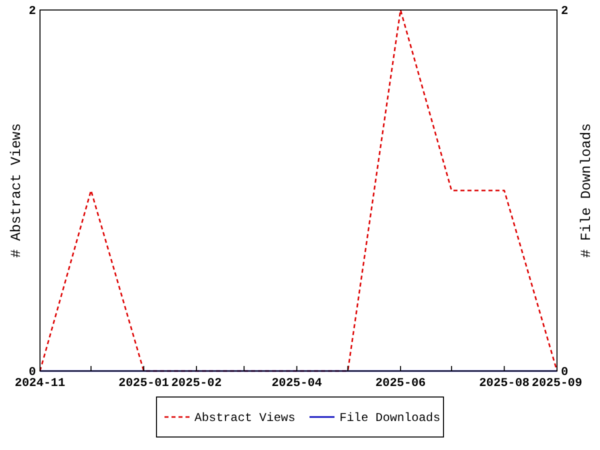  Describe the element at coordinates (557, 383) in the screenshot. I see `x-tick-label: 2025-09` at that location.